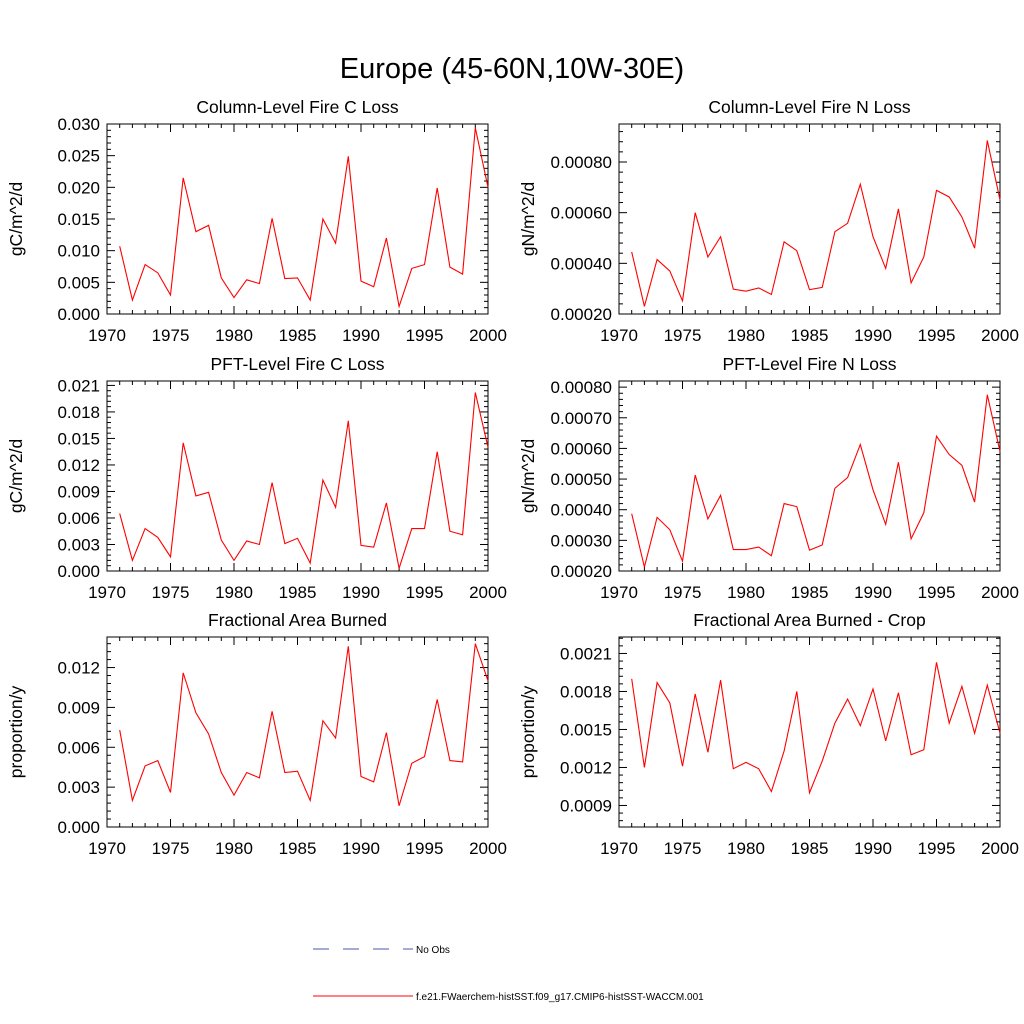 This screenshot has width=1024, height=1024. Describe the element at coordinates (78, 747) in the screenshot. I see `chart4-ytick-label: 0.006` at that location.